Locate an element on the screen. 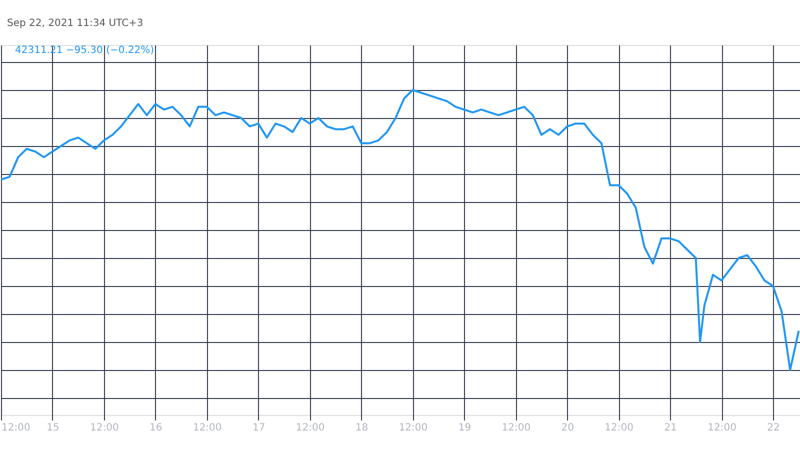 The width and height of the screenshot is (800, 450). x-tick-label: 18 is located at coordinates (361, 428).